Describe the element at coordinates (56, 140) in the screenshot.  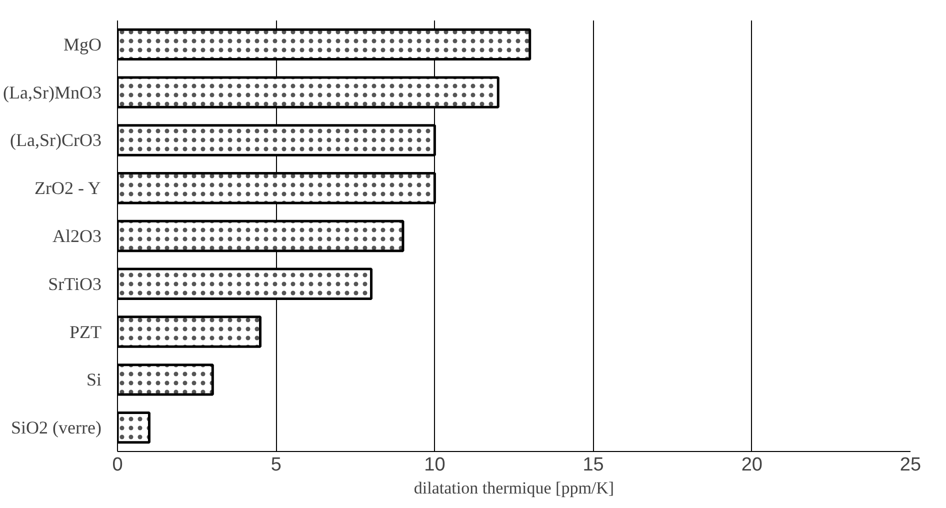
I see `y-tick-label: (La,Sr)CrO3` at that location.